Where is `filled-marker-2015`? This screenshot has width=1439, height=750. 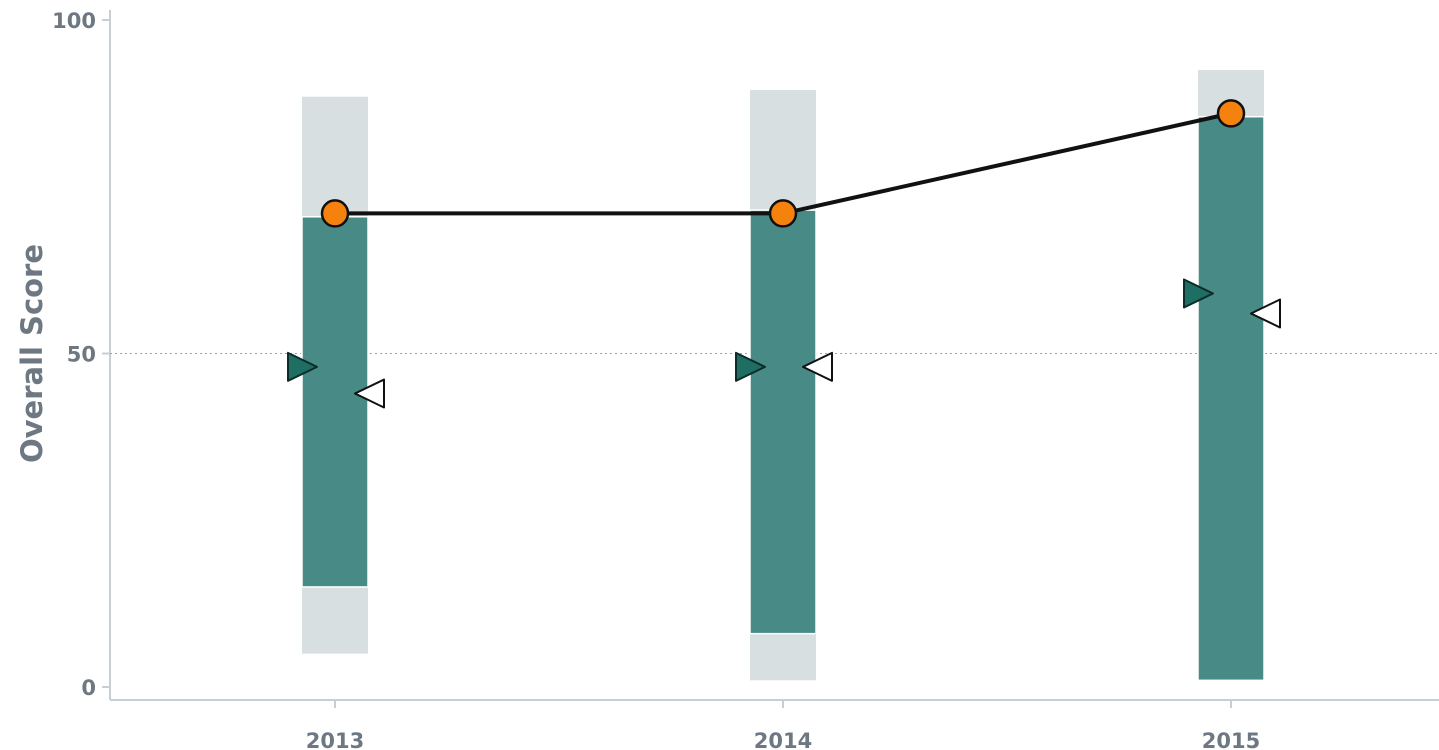
filled-marker-2015 is located at coordinates (1198, 293).